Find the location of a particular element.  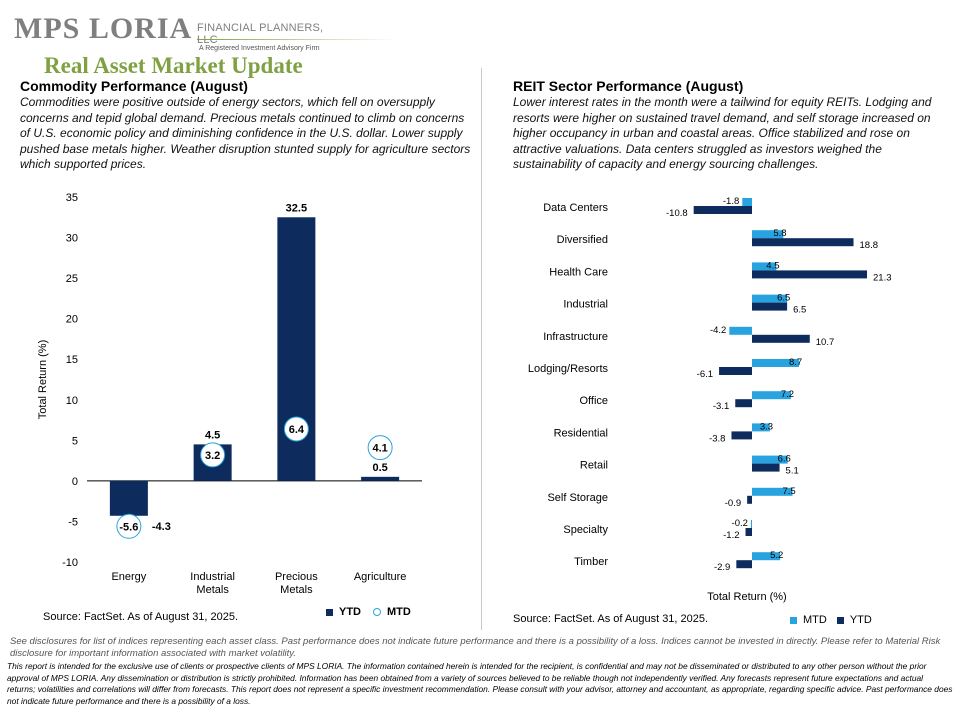

logo-tagline: A Registered Investment Advisory Firm is located at coordinates (259, 48).